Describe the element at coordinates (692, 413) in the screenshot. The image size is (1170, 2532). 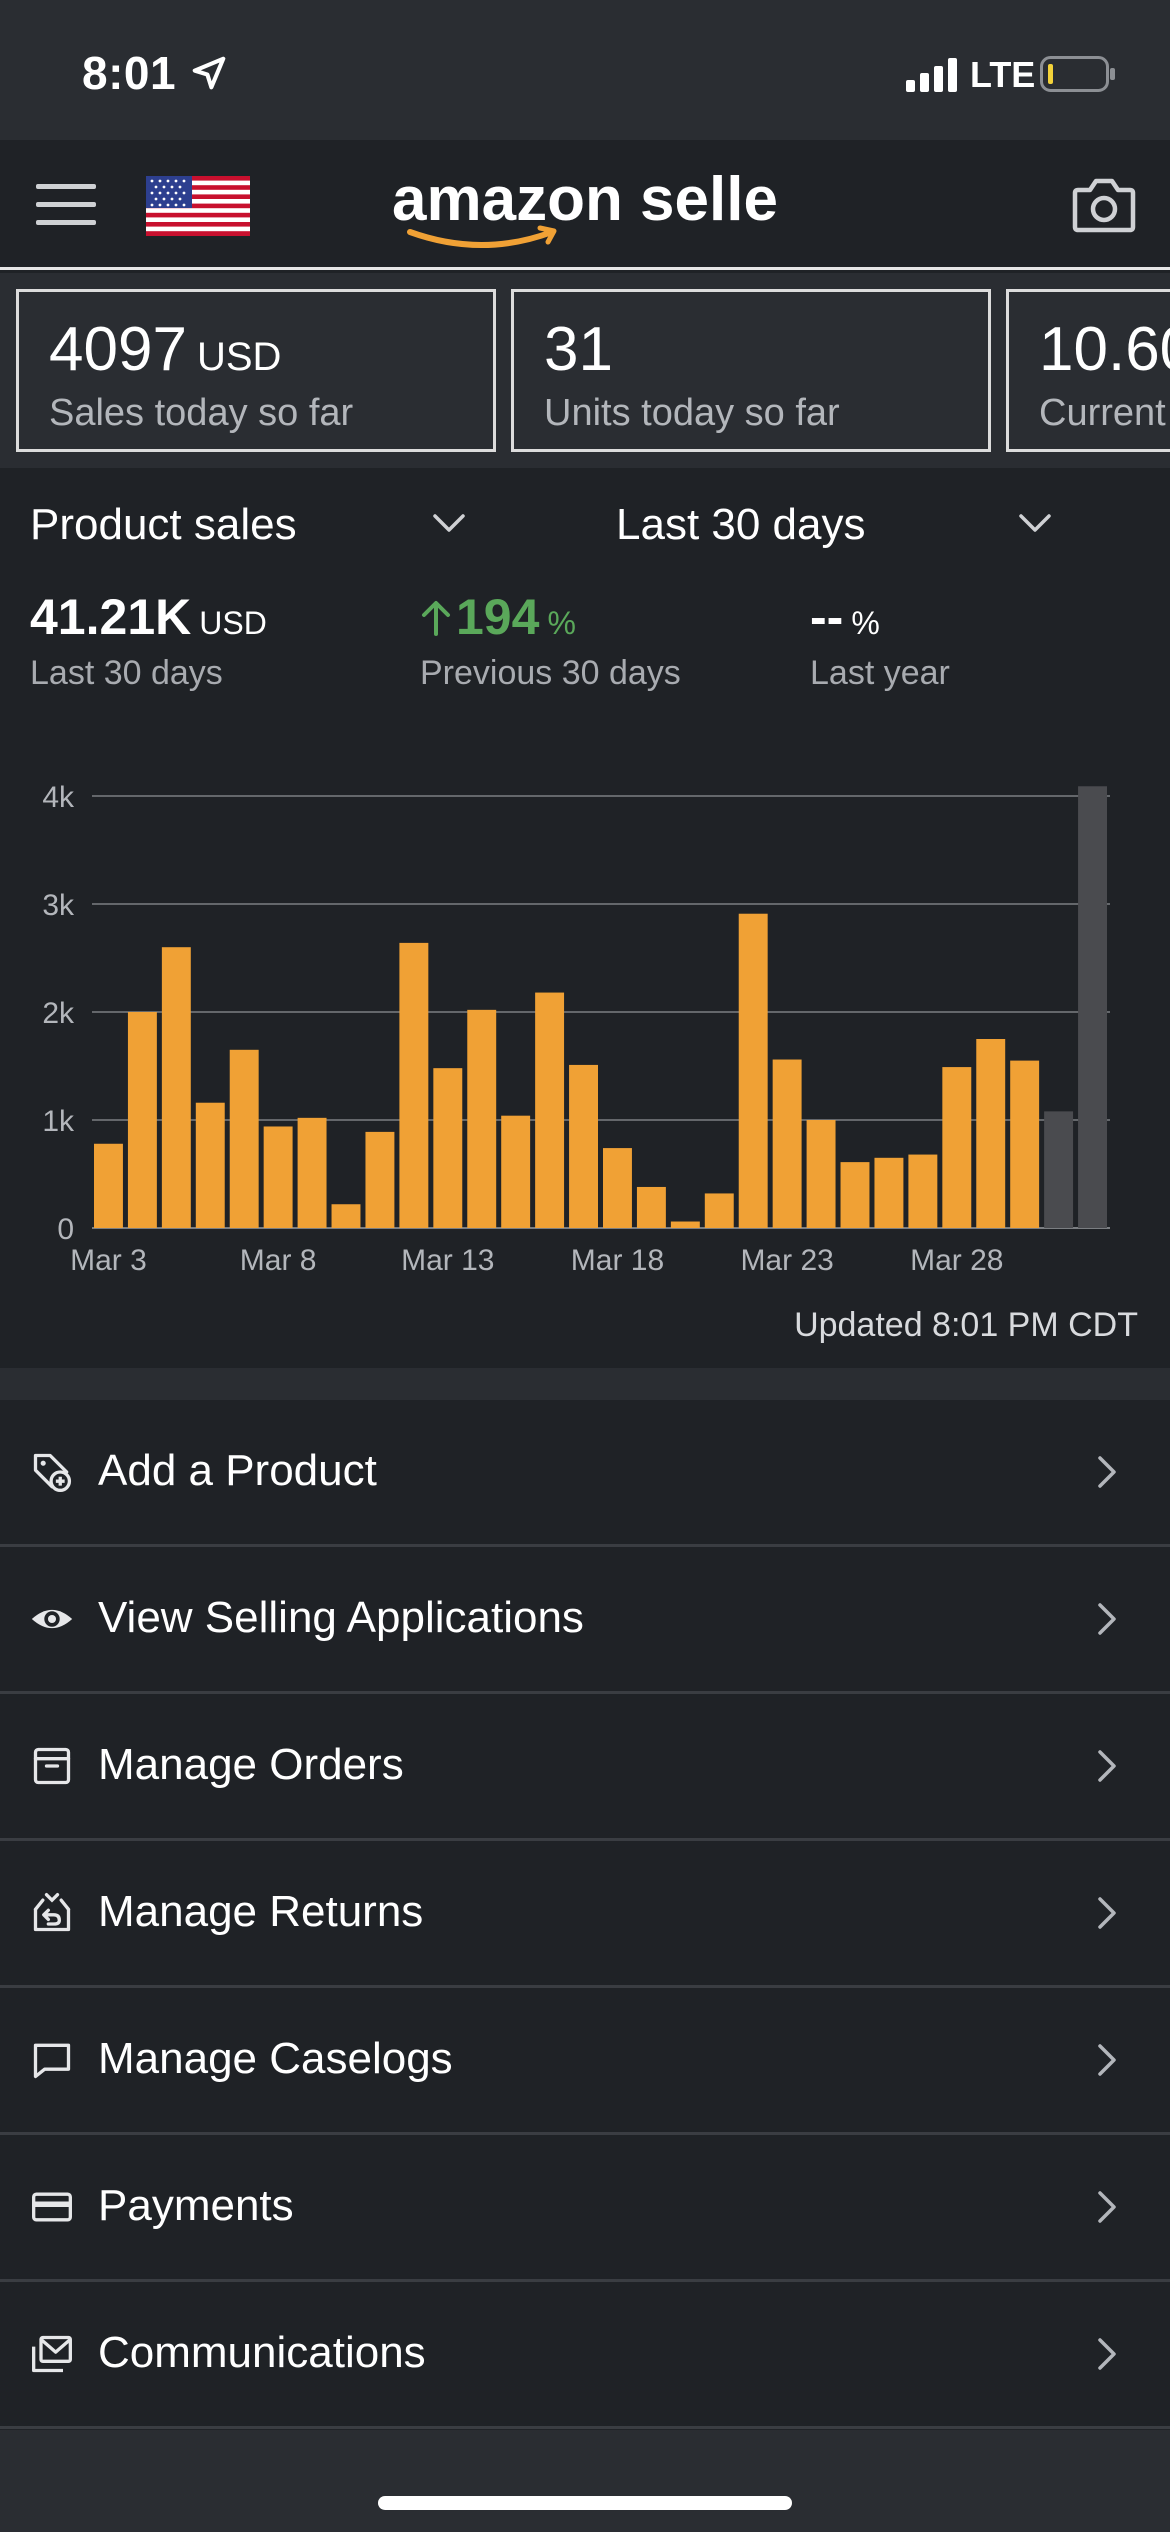
I see `kpi-label: Units today so far` at that location.